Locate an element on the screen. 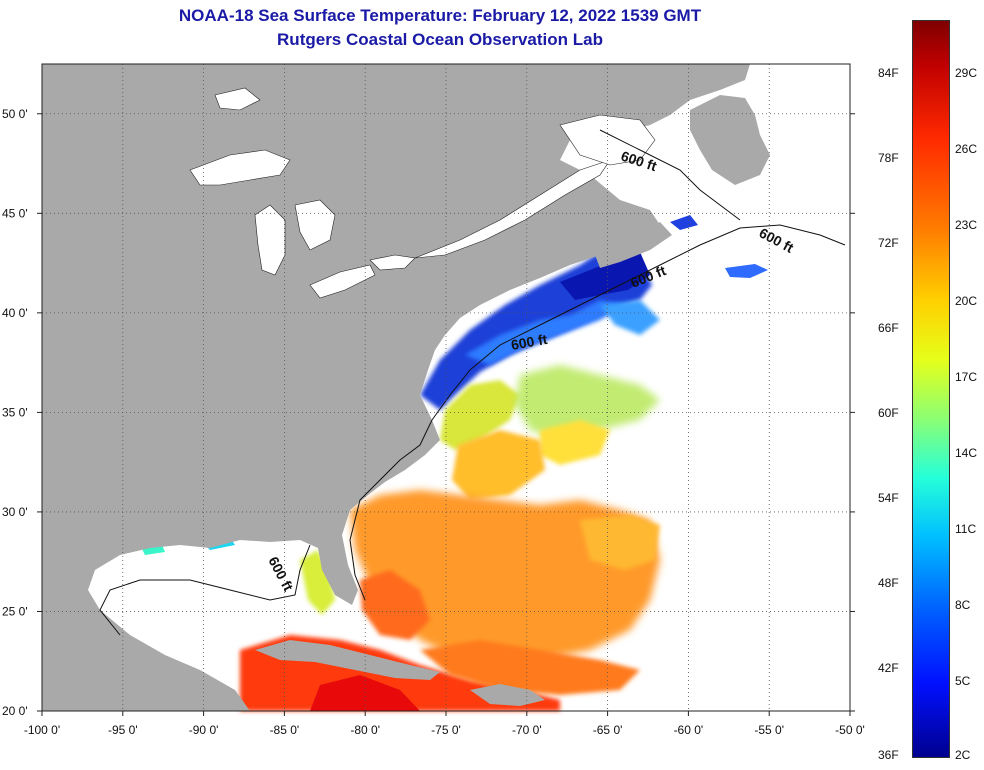 This screenshot has height=770, width=984. colorbar-c-label: 2C is located at coordinates (963, 755).